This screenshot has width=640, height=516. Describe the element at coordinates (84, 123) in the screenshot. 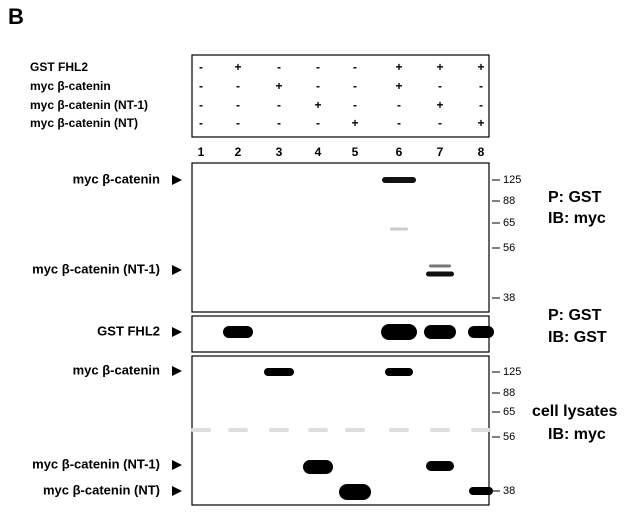

I see `condition-label: myc β-catenin (NT)` at that location.